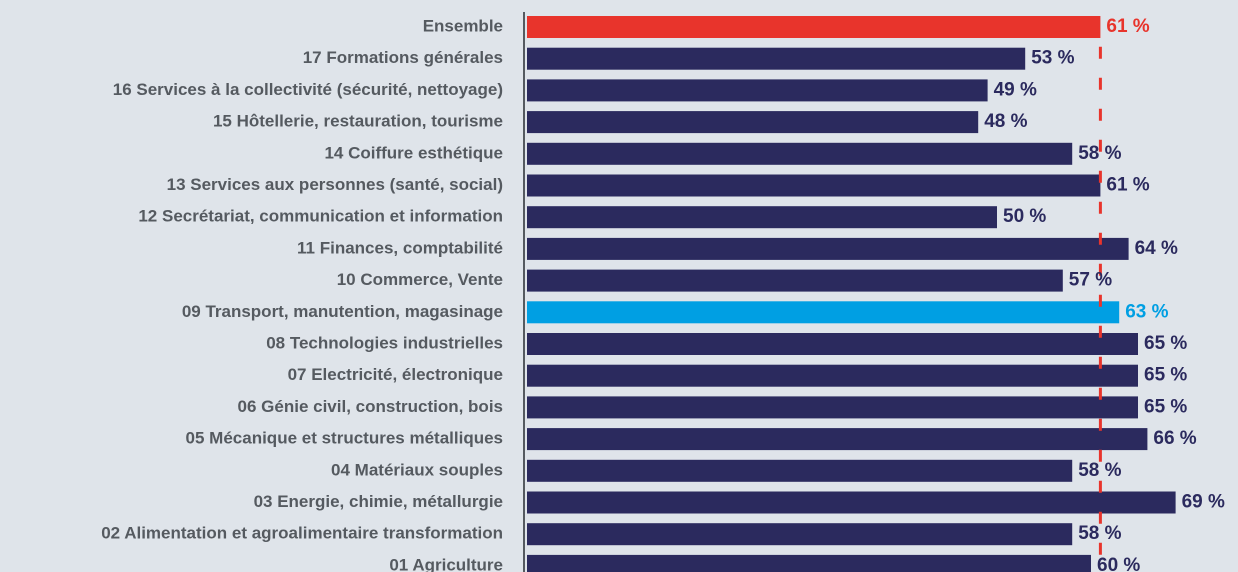  I want to click on value-label: 49 %, so click(1015, 89).